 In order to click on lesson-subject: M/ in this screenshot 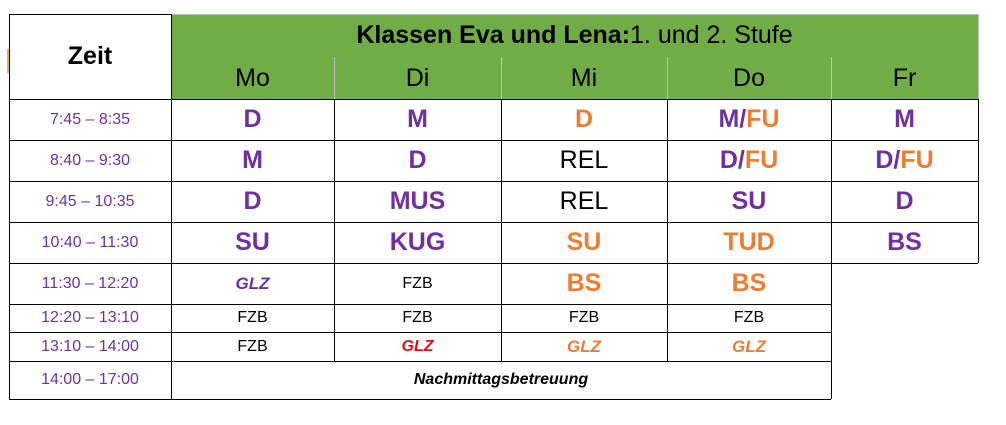, I will do `click(732, 119)`.